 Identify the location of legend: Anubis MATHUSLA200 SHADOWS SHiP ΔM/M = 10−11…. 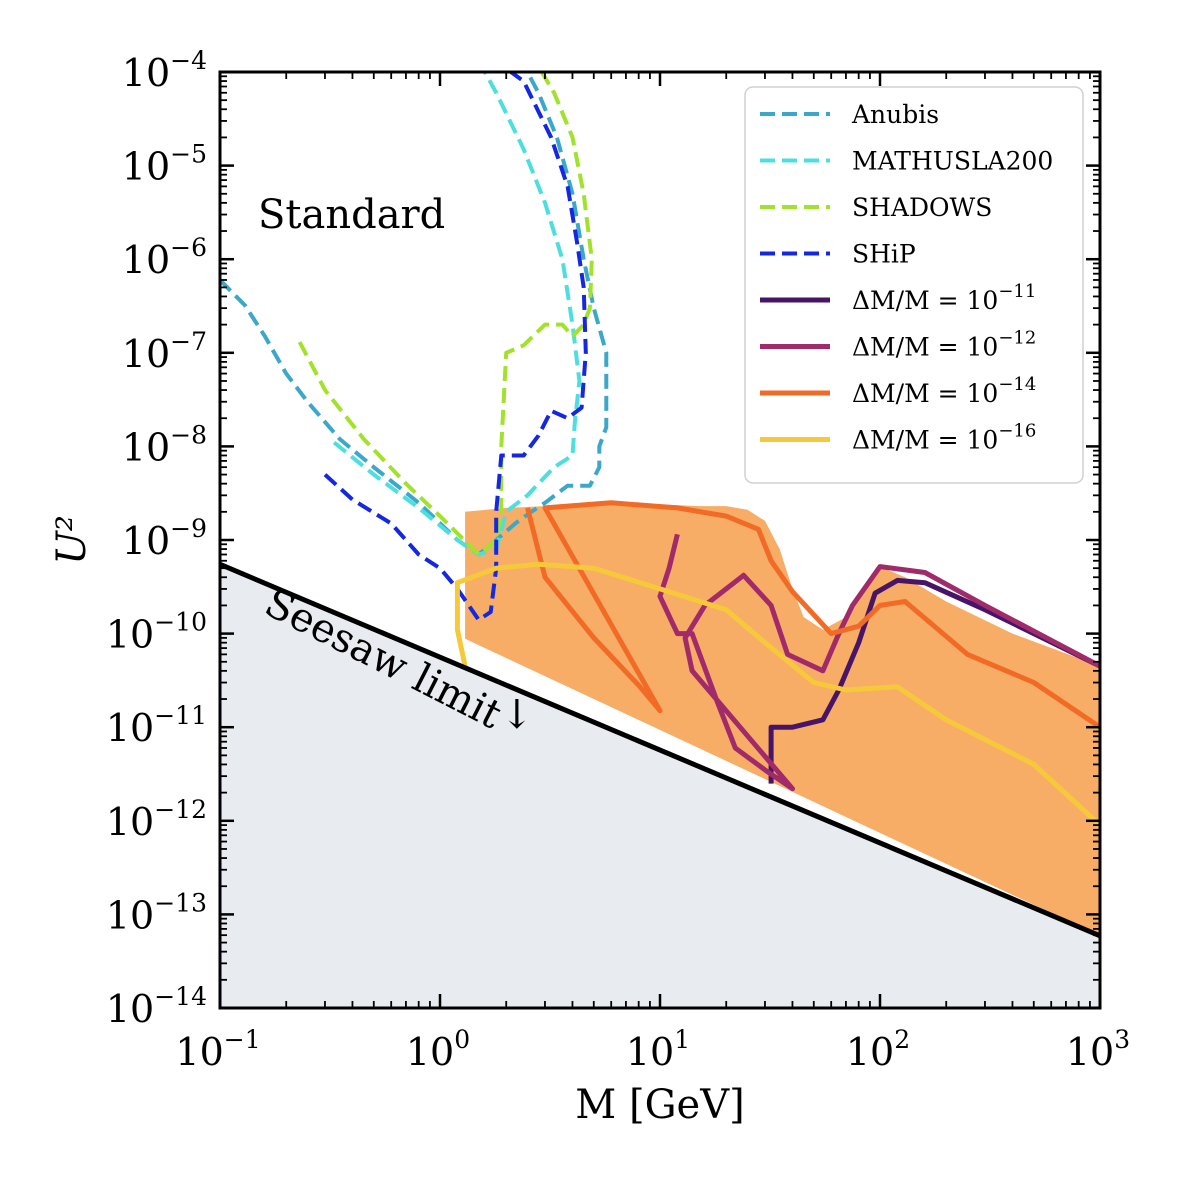
(914, 285).